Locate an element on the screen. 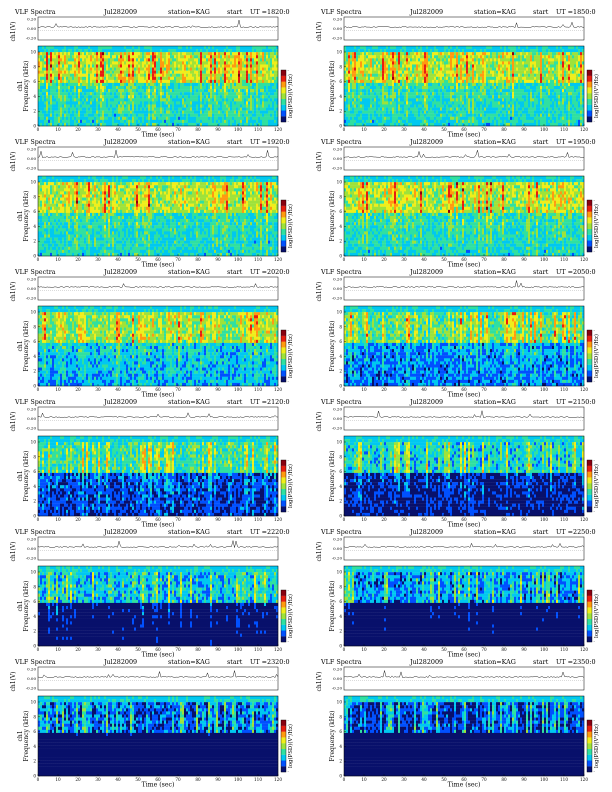 Image resolution: width=612 pixels, height=792 pixels. ch1-waveform-line is located at coordinates (464, 24).